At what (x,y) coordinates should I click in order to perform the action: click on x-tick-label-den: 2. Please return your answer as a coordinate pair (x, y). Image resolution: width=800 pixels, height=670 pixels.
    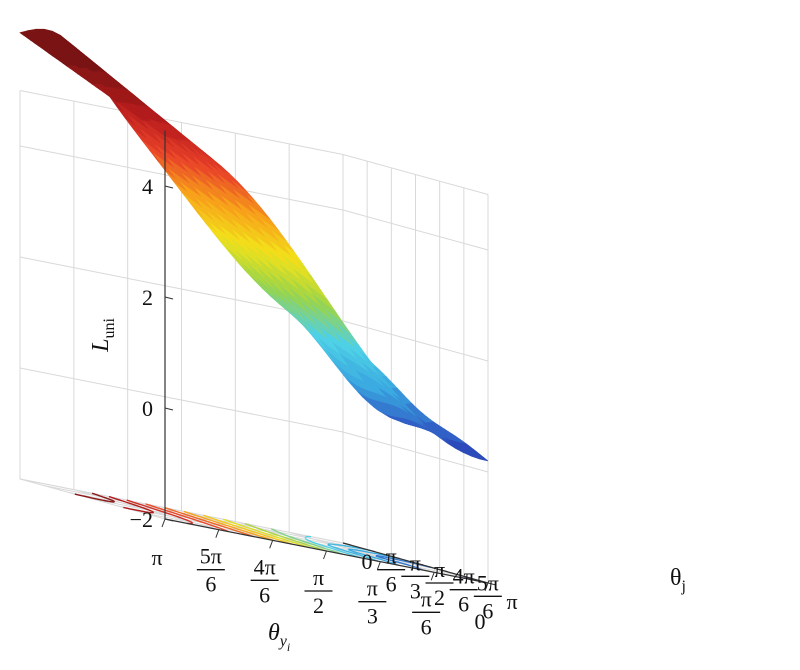
    Looking at the image, I should click on (318, 605).